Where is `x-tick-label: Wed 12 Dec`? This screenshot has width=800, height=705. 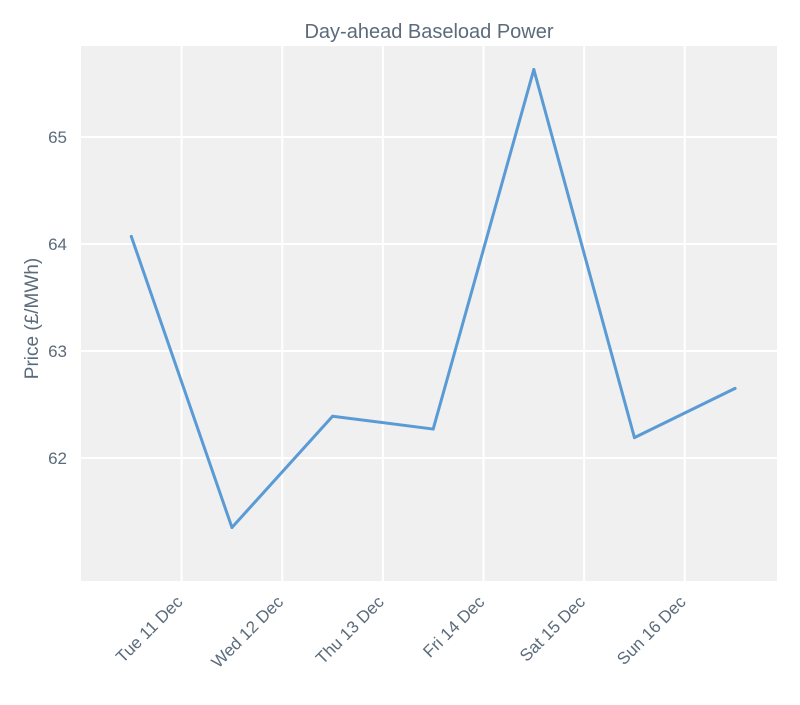
x-tick-label: Wed 12 Dec is located at coordinates (248, 632).